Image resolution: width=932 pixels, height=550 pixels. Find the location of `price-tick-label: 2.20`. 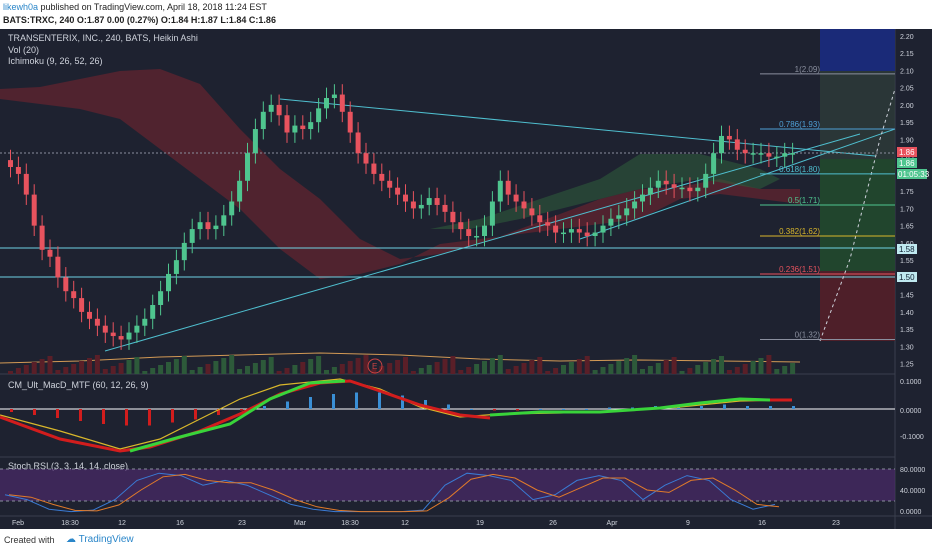

price-tick-label: 2.20 is located at coordinates (907, 37).